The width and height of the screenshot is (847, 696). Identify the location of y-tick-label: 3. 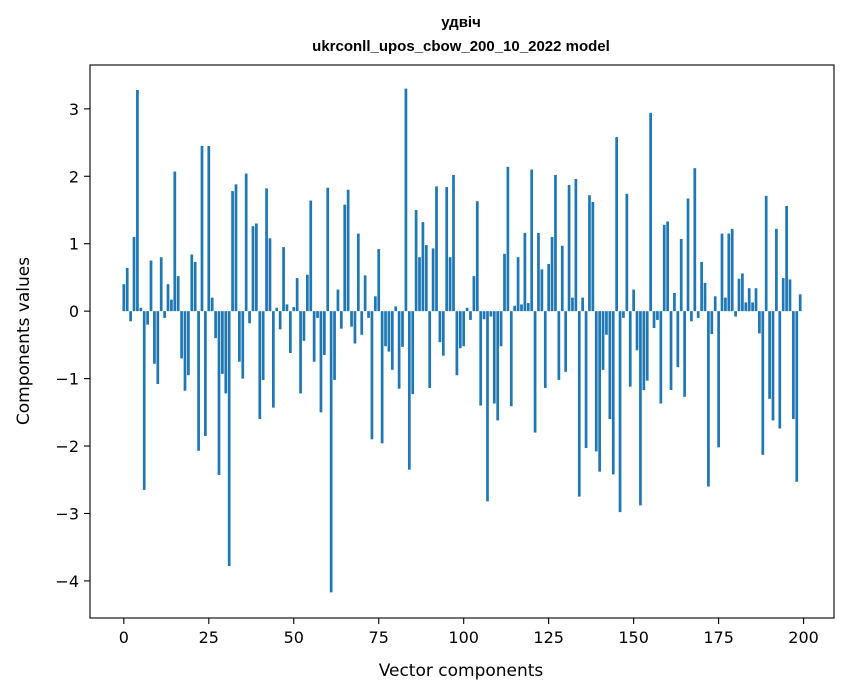
(74, 109).